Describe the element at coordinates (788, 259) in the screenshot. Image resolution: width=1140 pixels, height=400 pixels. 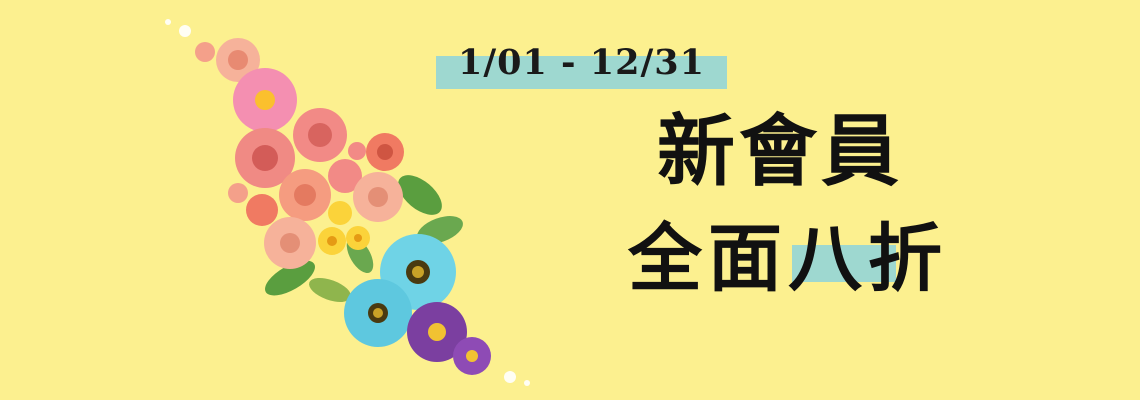
I see `headline-discount: 全面八折` at that location.